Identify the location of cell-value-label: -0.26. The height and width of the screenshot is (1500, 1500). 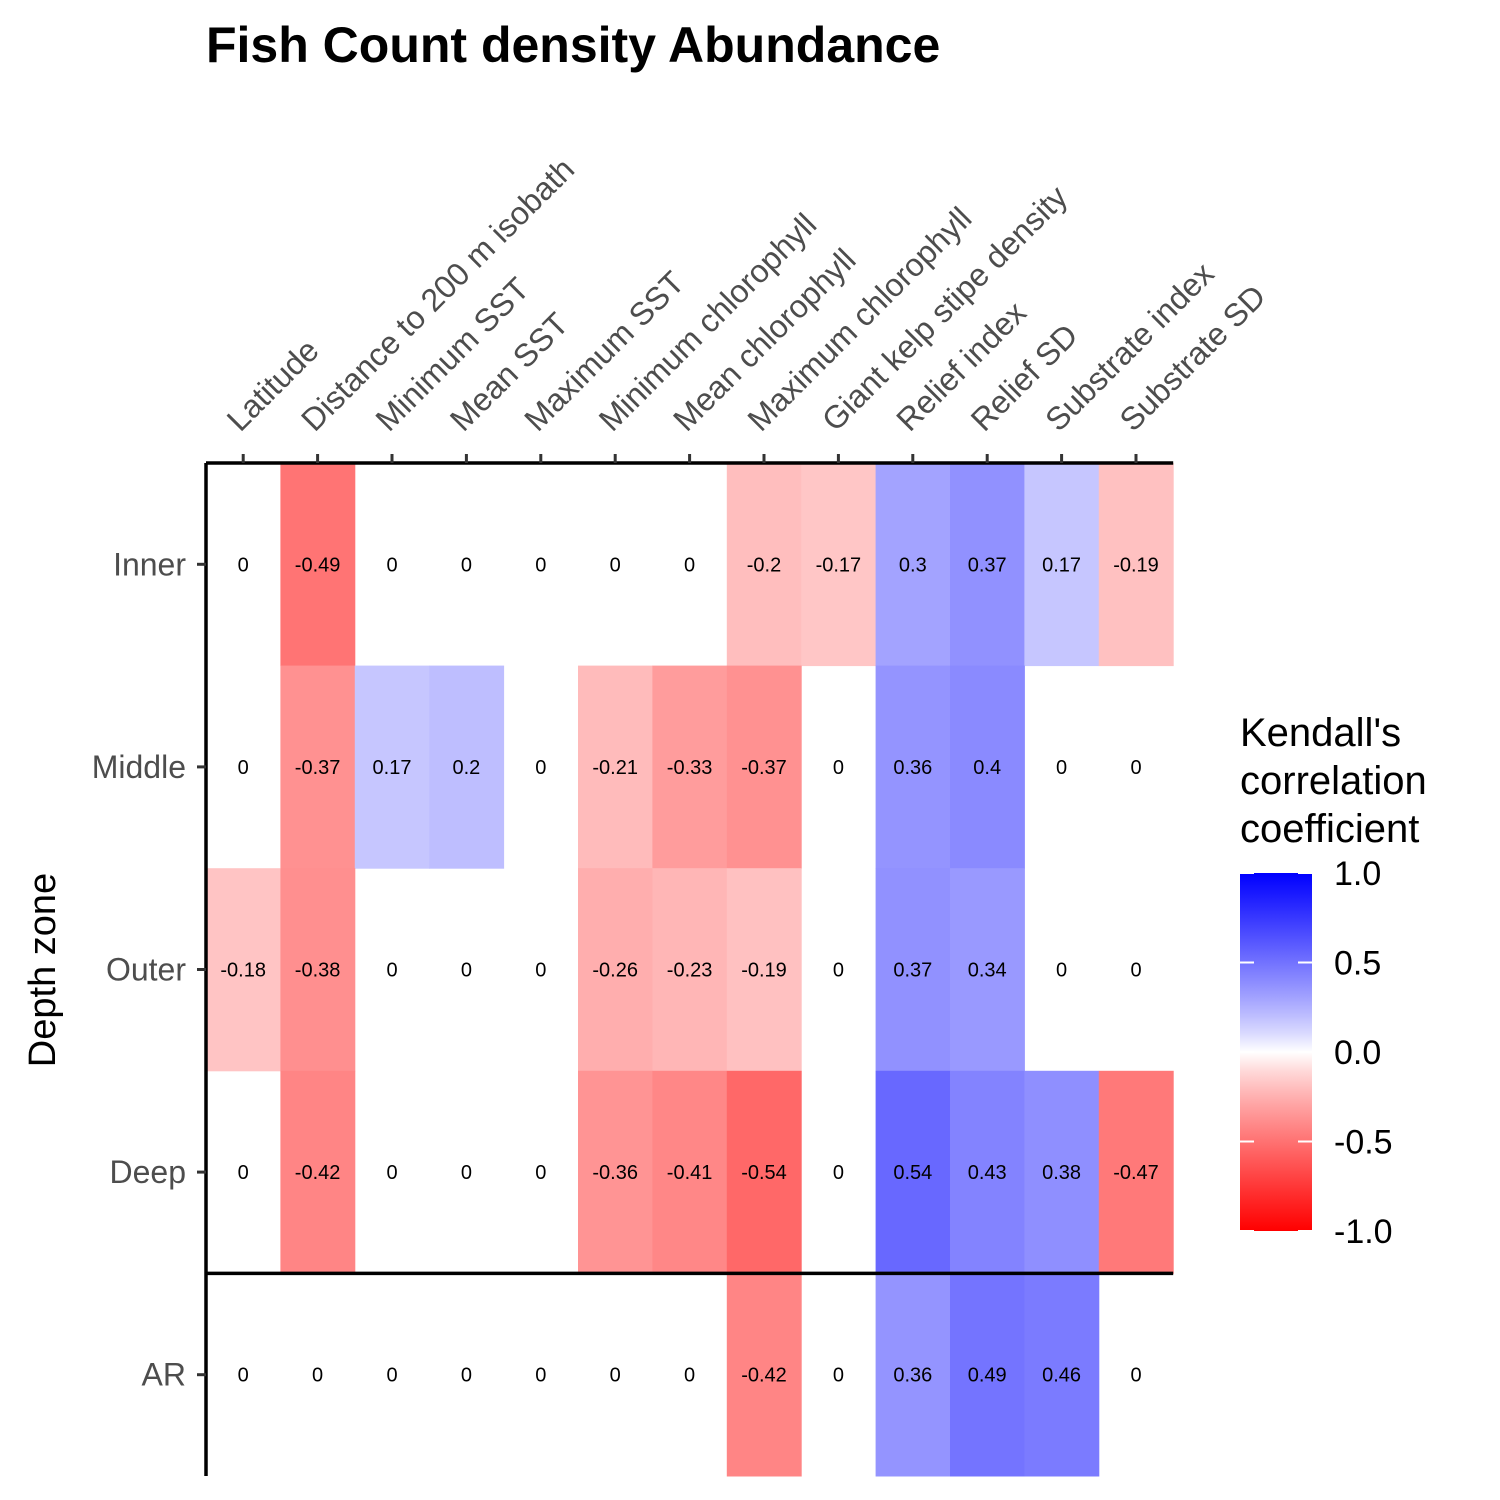
(615, 971).